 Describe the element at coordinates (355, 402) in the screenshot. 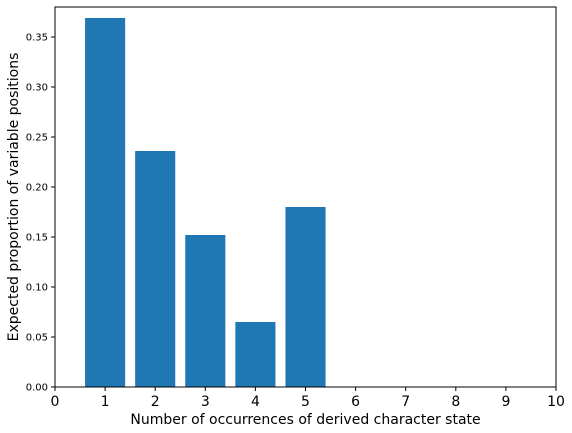

I see `x-tick-label: 6` at that location.